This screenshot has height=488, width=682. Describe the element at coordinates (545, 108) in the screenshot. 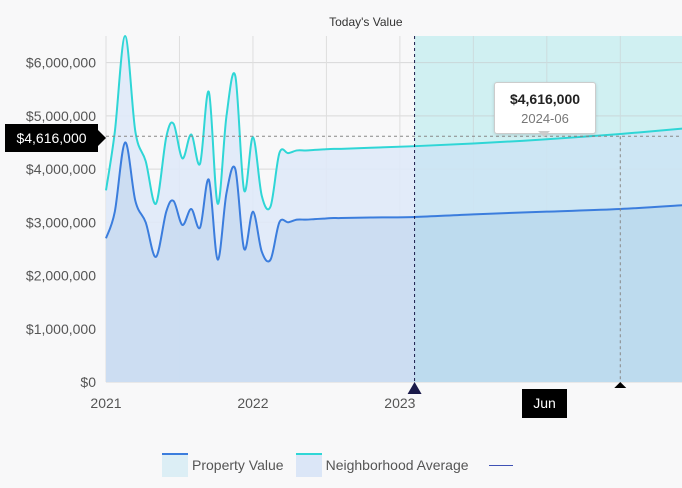

I see `value-tooltip: $4,616,000 2024-06` at that location.